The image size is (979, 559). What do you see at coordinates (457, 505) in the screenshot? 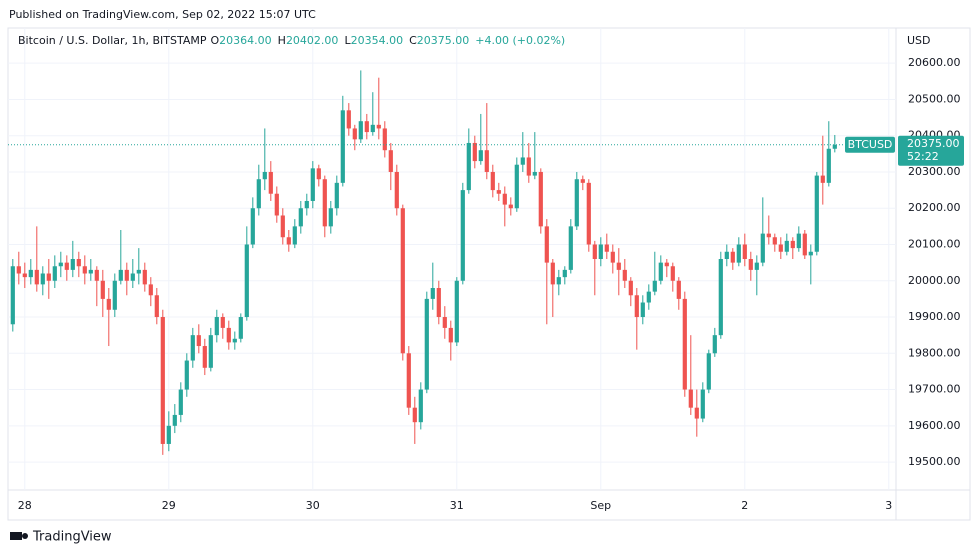
I see `x-tick-label: 31` at bounding box center [457, 505].